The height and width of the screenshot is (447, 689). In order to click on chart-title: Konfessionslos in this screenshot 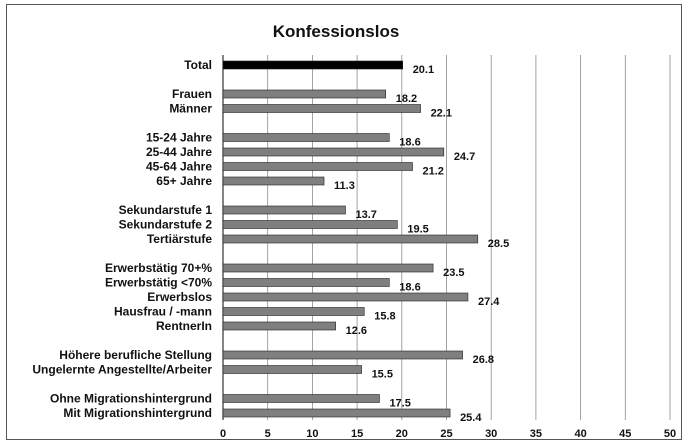, I will do `click(336, 31)`.